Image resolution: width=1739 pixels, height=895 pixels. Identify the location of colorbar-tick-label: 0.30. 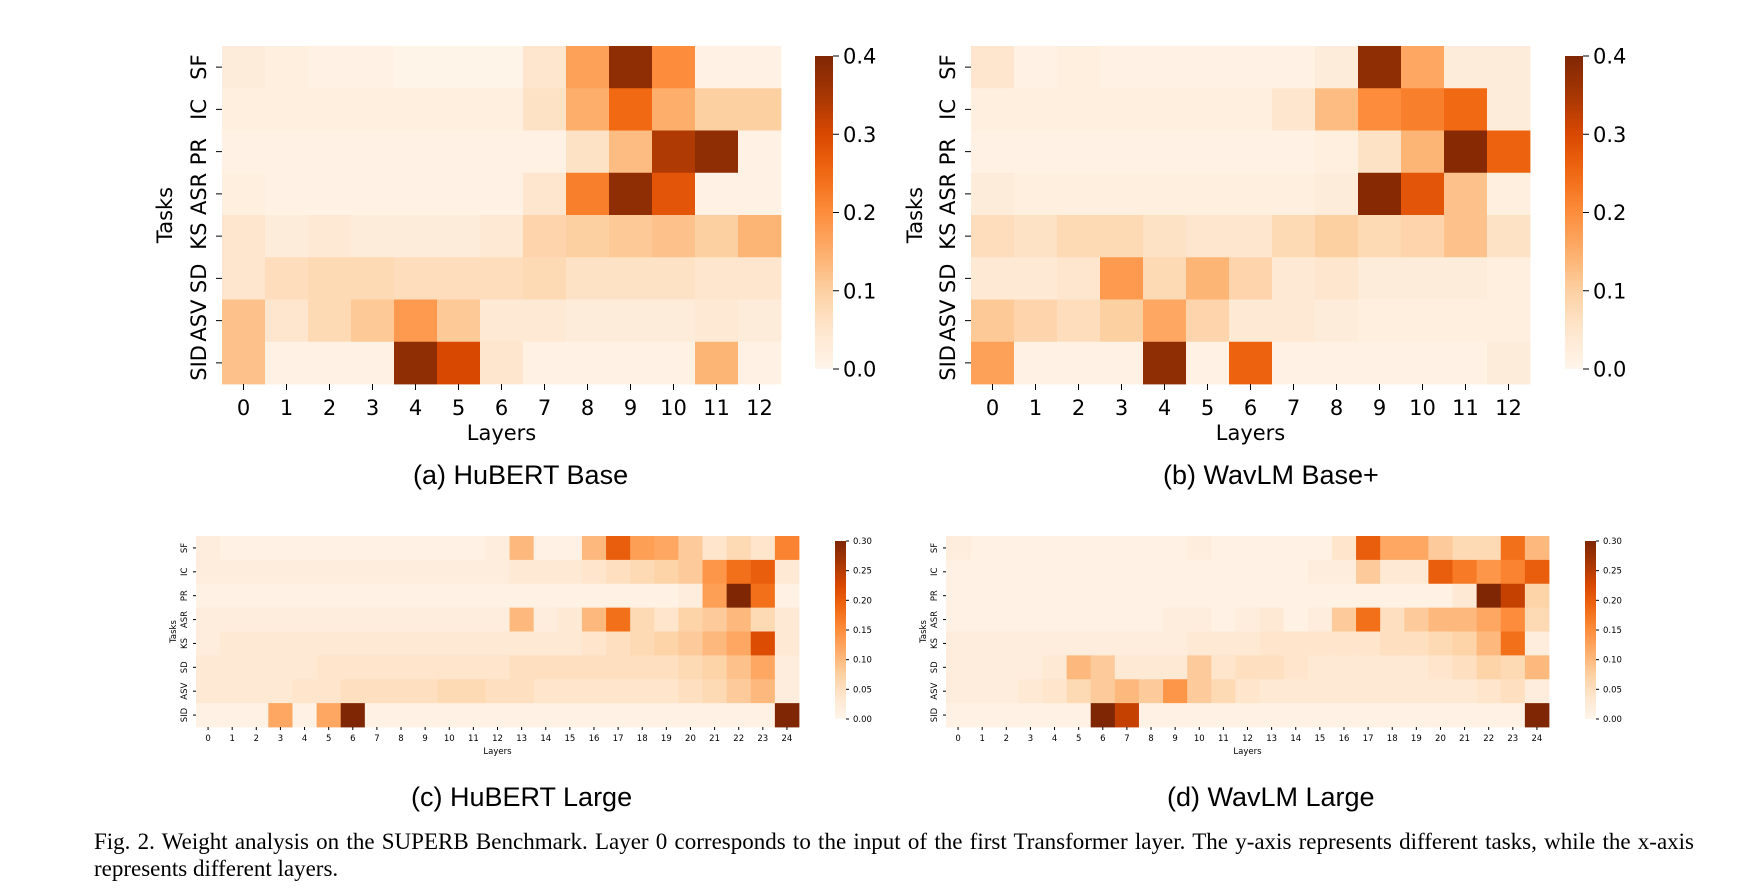
(862, 542).